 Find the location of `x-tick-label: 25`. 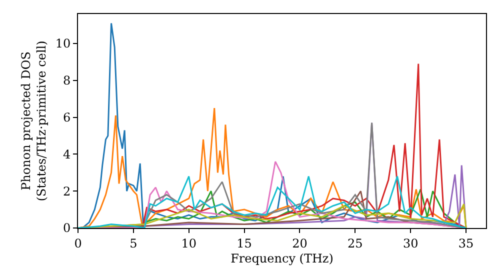

x-tick-label: 25 is located at coordinates (355, 243).